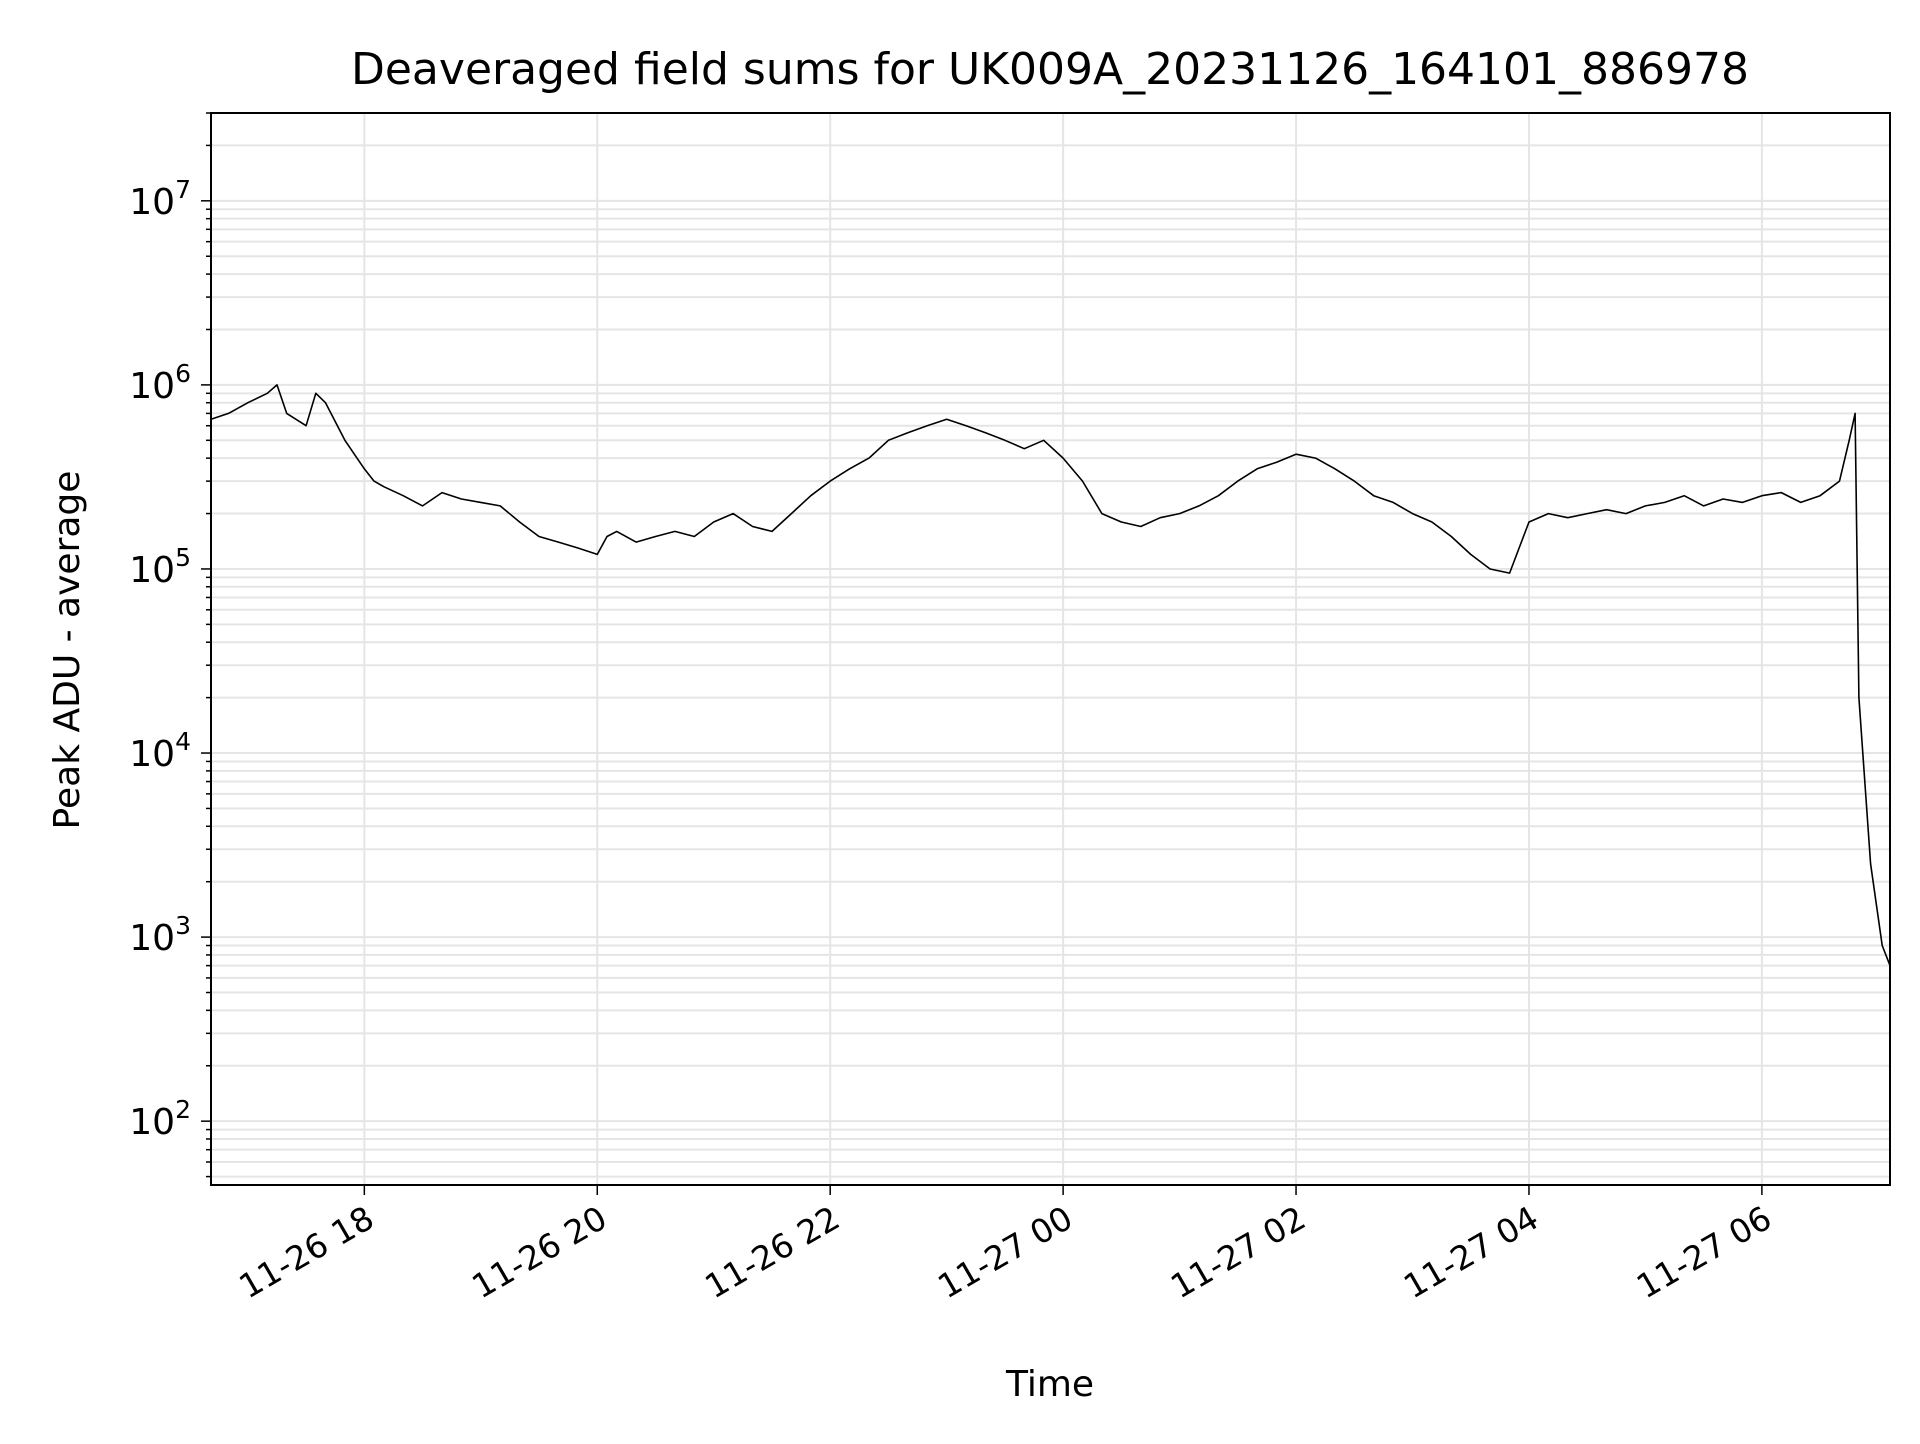 Image resolution: width=1920 pixels, height=1444 pixels. What do you see at coordinates (160, 199) in the screenshot?
I see `y-tick-label: 10⁷` at bounding box center [160, 199].